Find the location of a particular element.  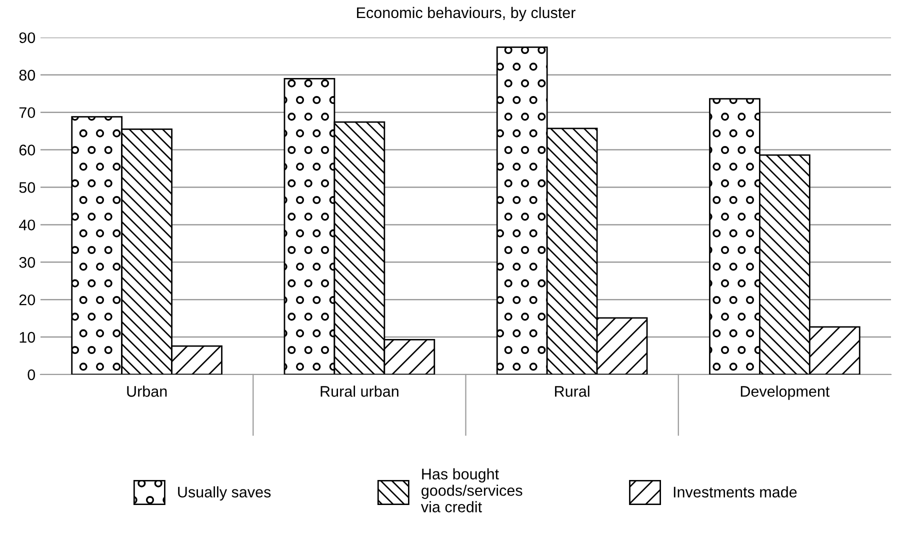

y-tick-label: 60 is located at coordinates (27, 150).